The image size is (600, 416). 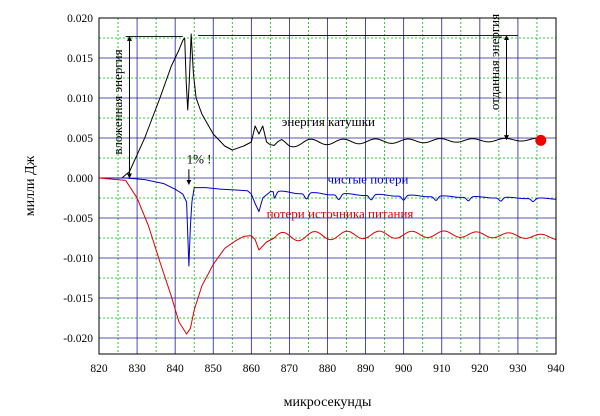 I want to click on x-tick-label: 880, so click(x=328, y=369).